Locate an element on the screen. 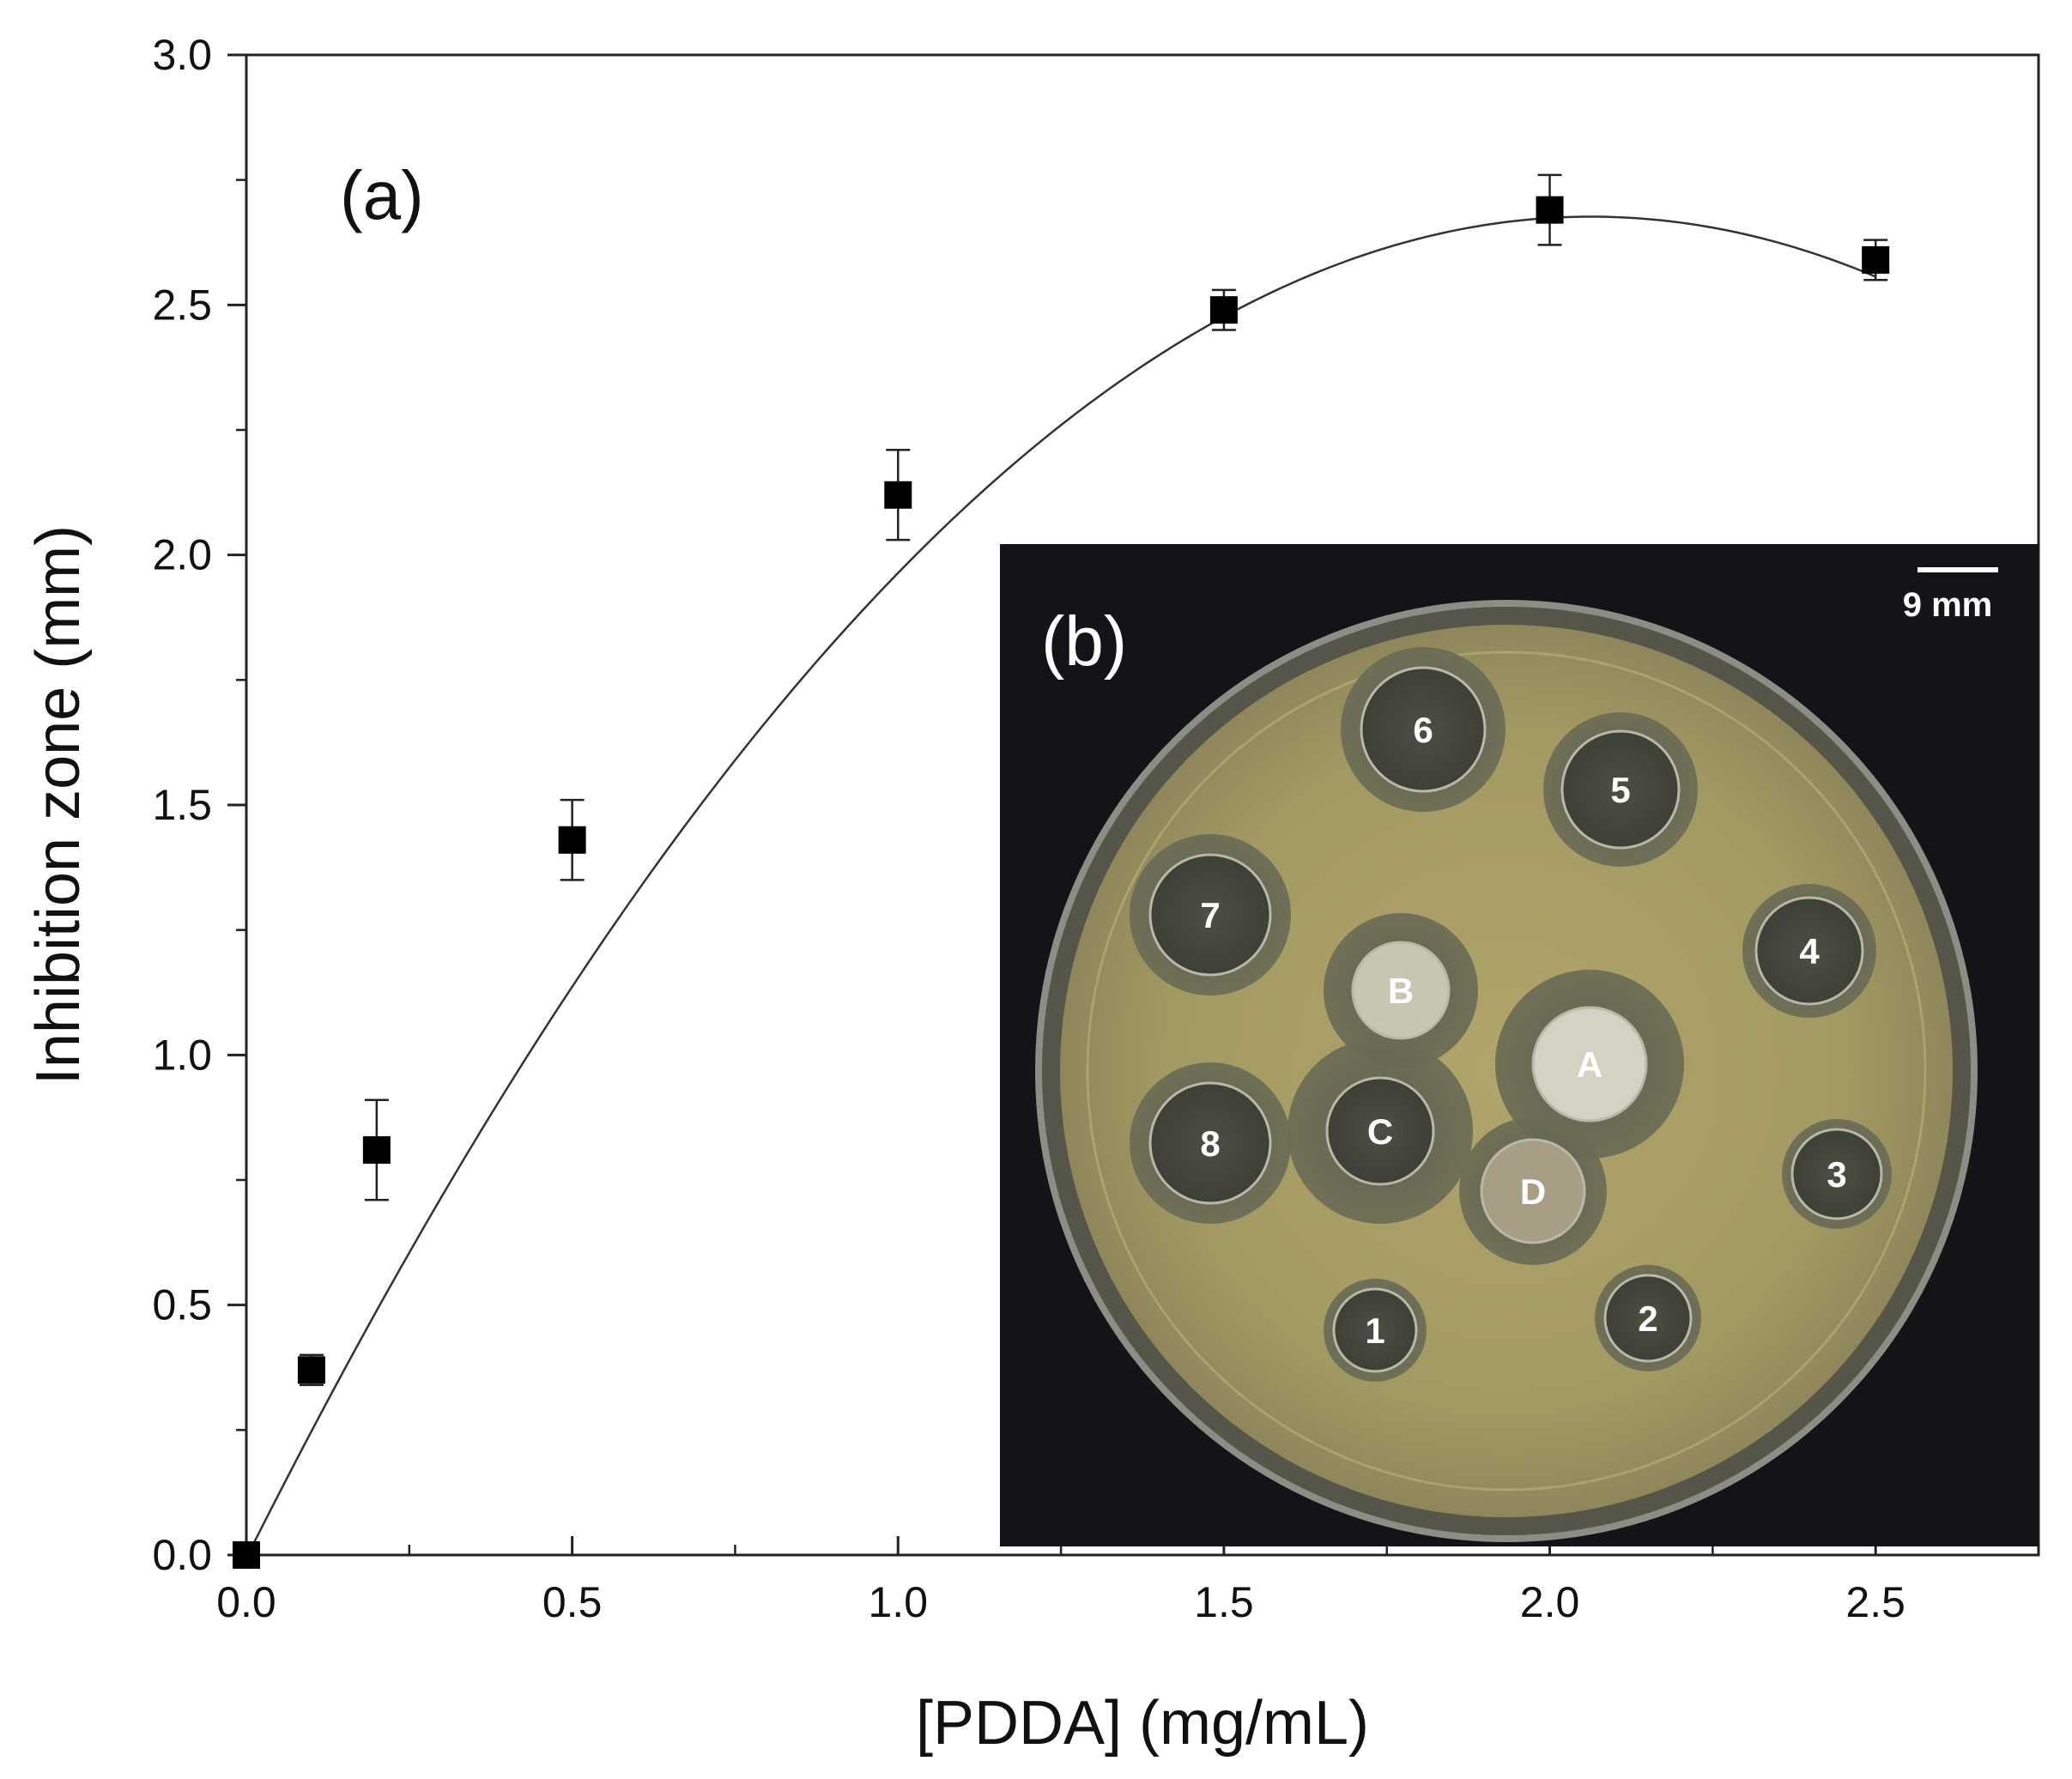 Image resolution: width=2072 pixels, height=1779 pixels. y-tick-label: 0.5 is located at coordinates (182, 1305).